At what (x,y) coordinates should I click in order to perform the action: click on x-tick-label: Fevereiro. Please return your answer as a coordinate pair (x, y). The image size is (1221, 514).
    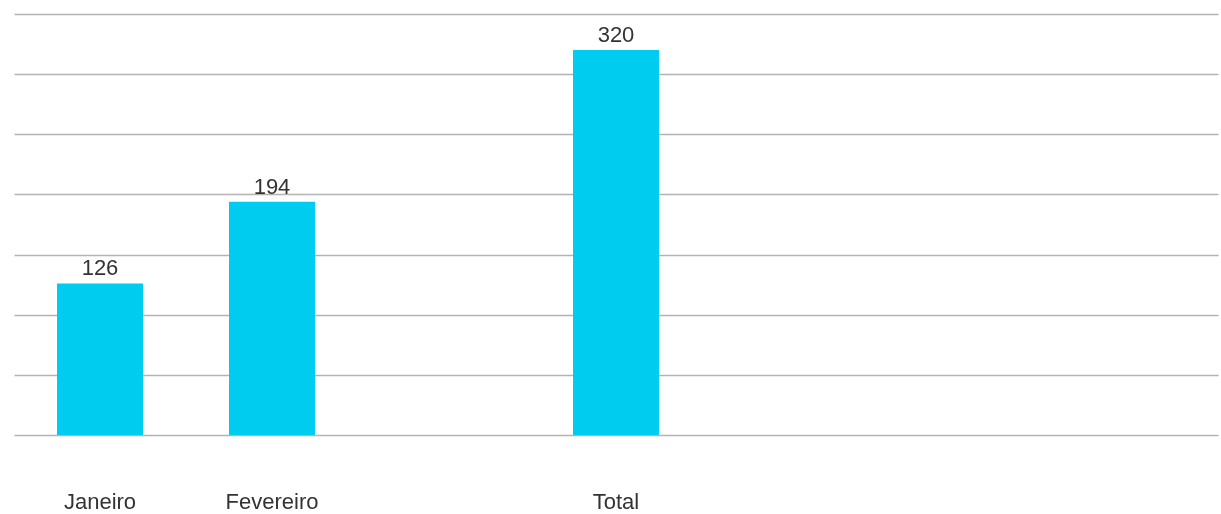
    Looking at the image, I should click on (272, 501).